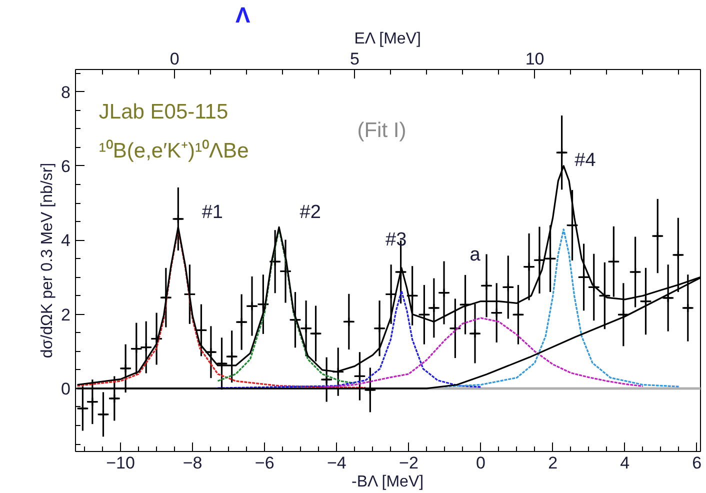  What do you see at coordinates (396, 240) in the screenshot?
I see `annotation: #3` at bounding box center [396, 240].